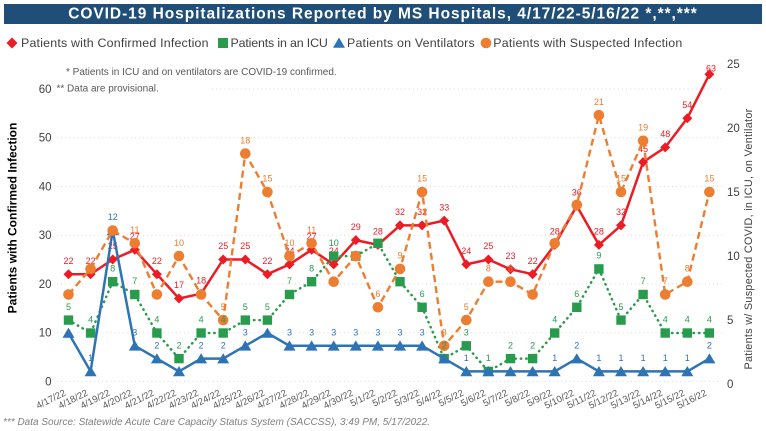 Image resolution: width=766 pixels, height=431 pixels. What do you see at coordinates (279, 43) in the screenshot?
I see `svg-text: Patients in an ICU` at bounding box center [279, 43].